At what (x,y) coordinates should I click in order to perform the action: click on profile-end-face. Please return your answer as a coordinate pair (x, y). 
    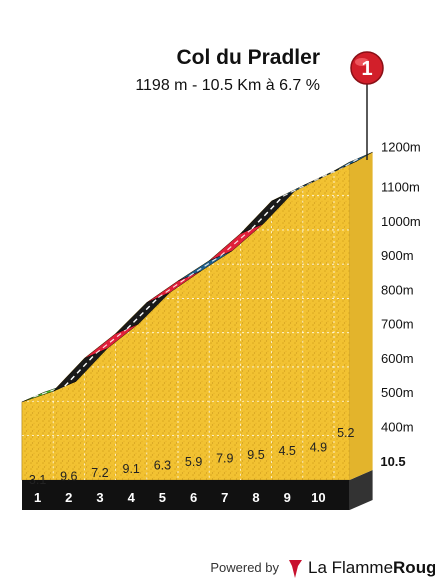
    Looking at the image, I should click on (361, 316).